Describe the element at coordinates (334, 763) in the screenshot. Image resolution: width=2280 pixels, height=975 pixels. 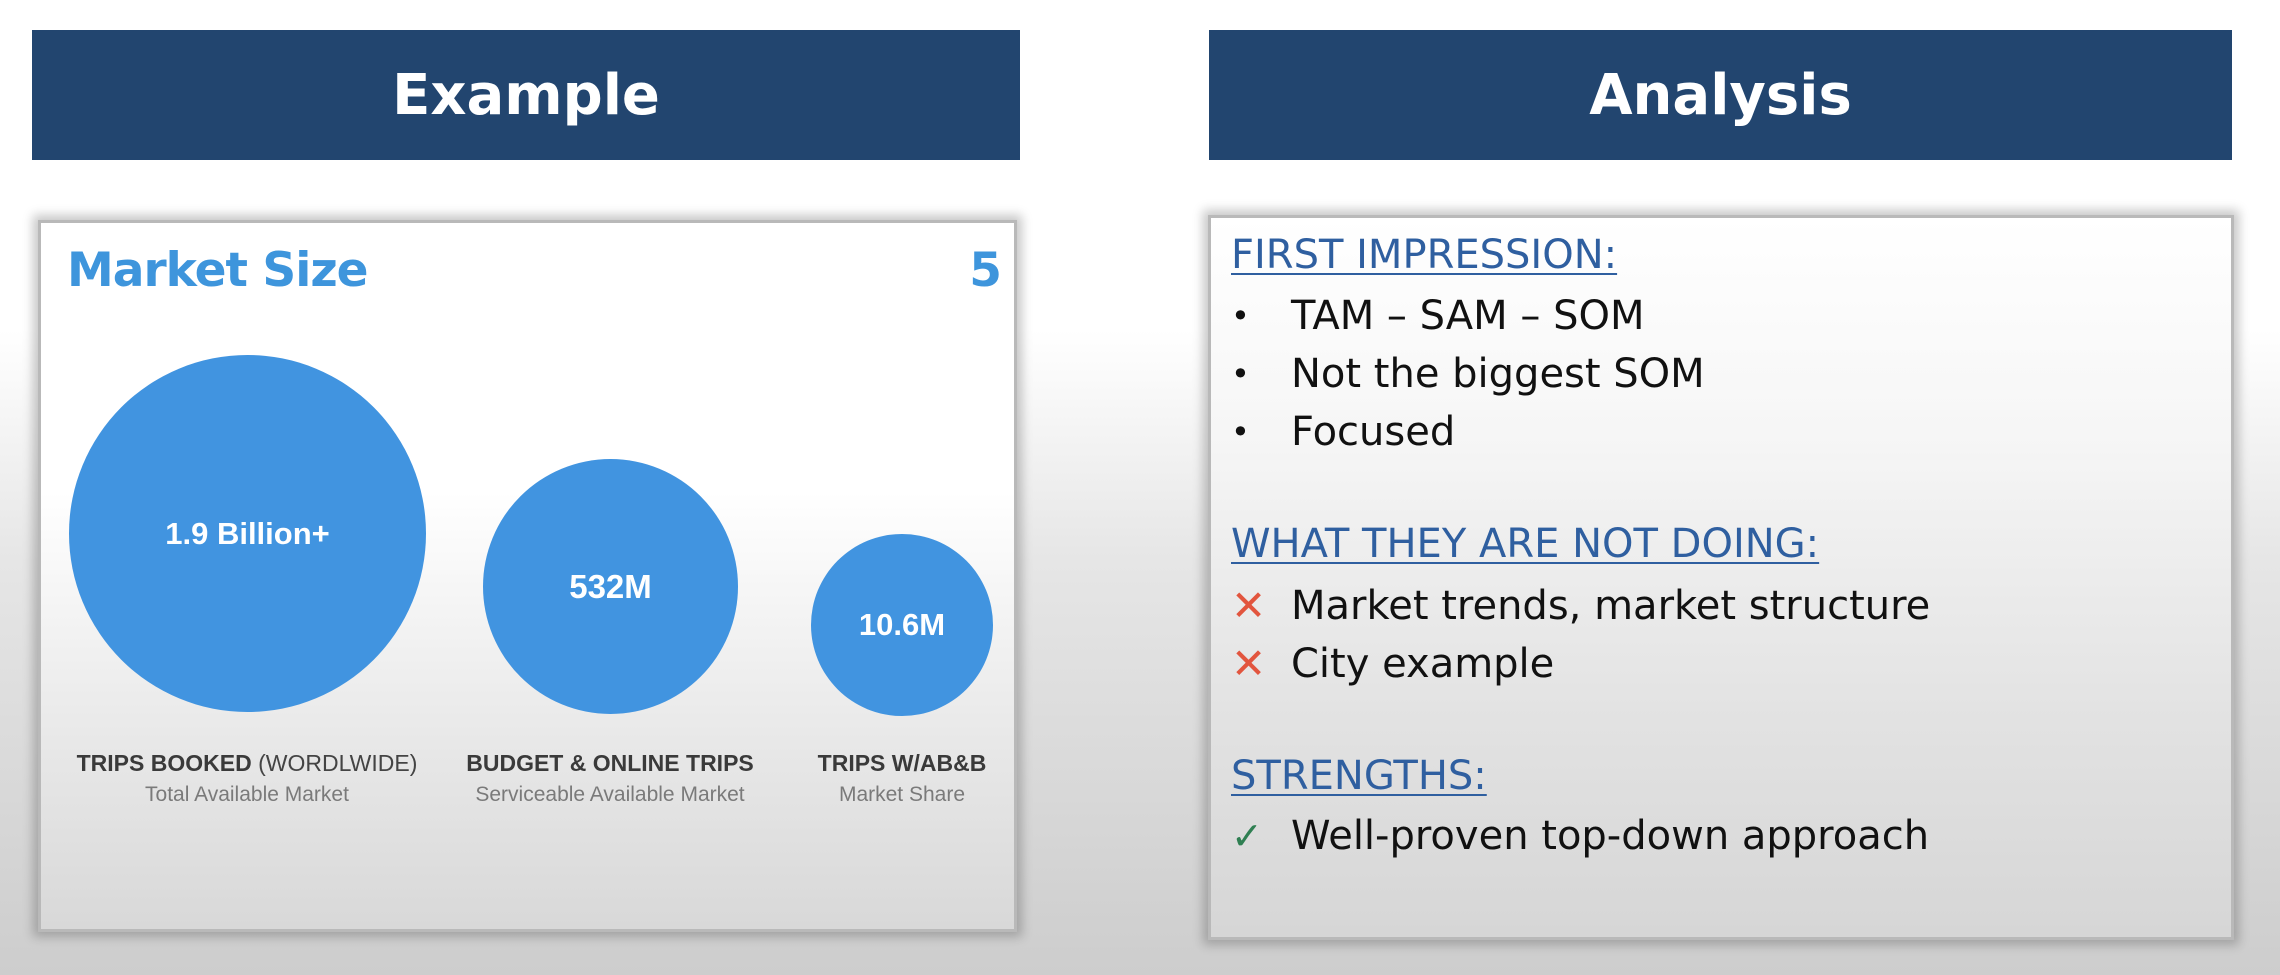
I see `tam-caption-rest: (WORDLWIDE)` at that location.